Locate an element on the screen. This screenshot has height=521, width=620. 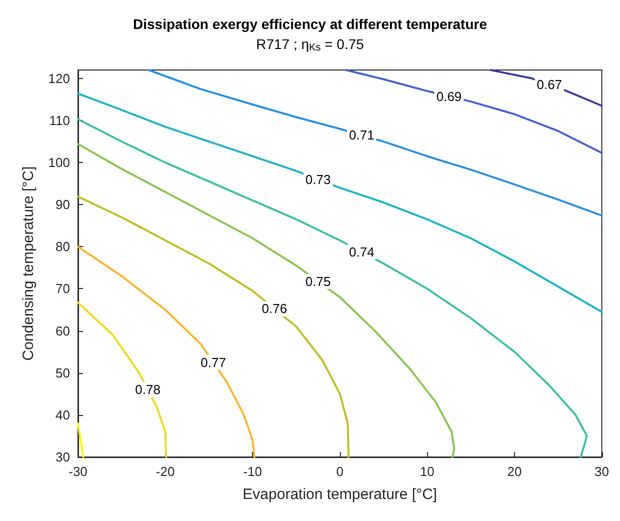
series-label: 0.74 is located at coordinates (361, 252).